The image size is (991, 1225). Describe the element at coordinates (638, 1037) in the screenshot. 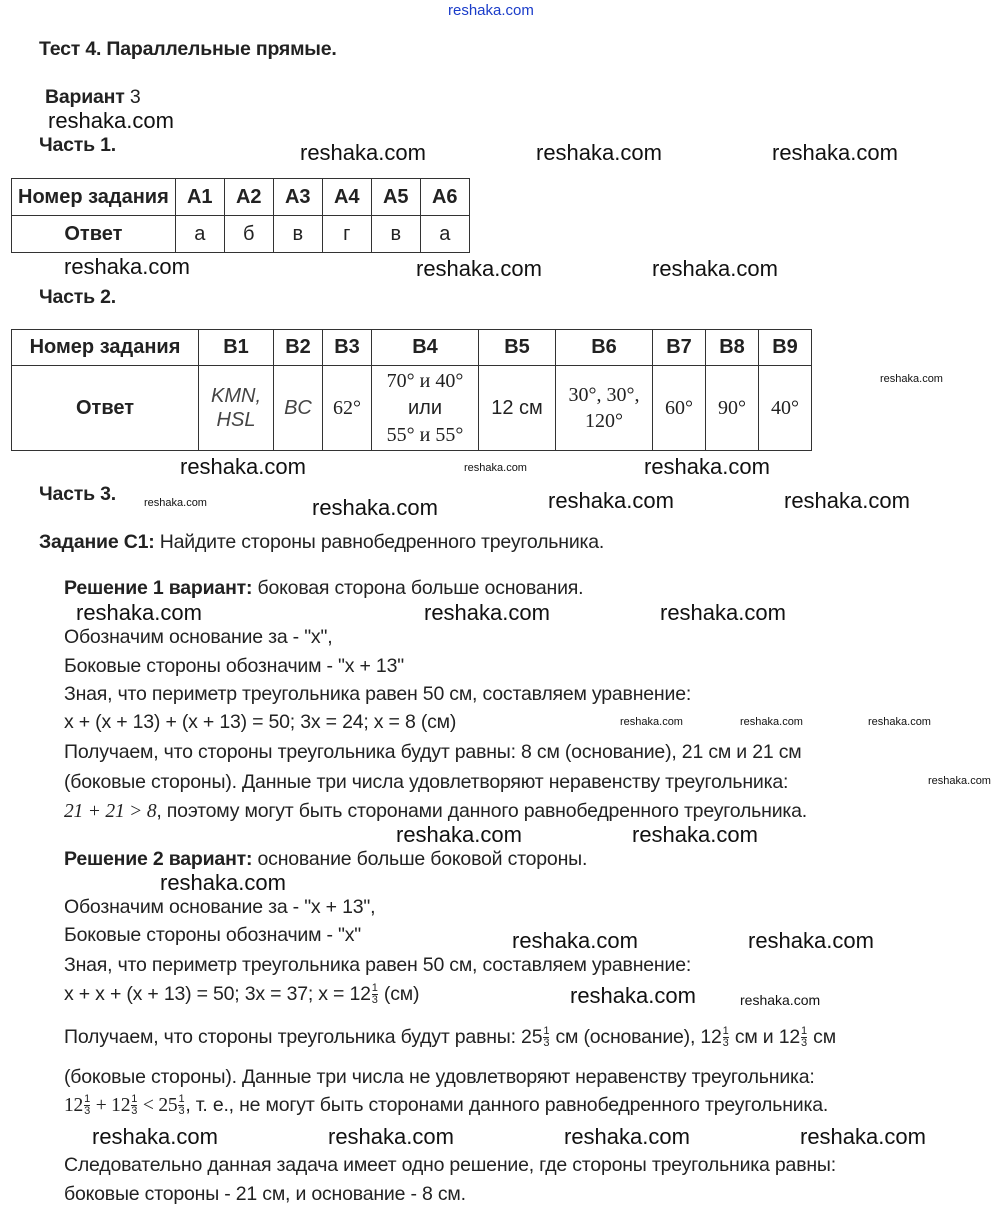

I see `text: см (основание), 12` at that location.